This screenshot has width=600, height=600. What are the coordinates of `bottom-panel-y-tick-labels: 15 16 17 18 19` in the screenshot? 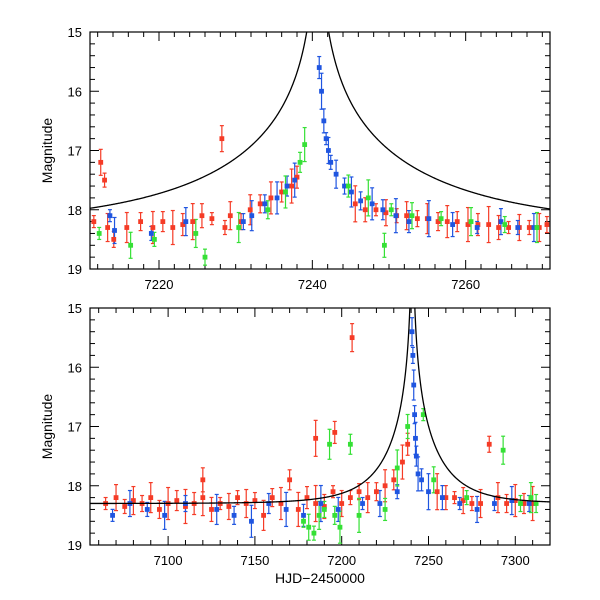 It's located at (75, 427).